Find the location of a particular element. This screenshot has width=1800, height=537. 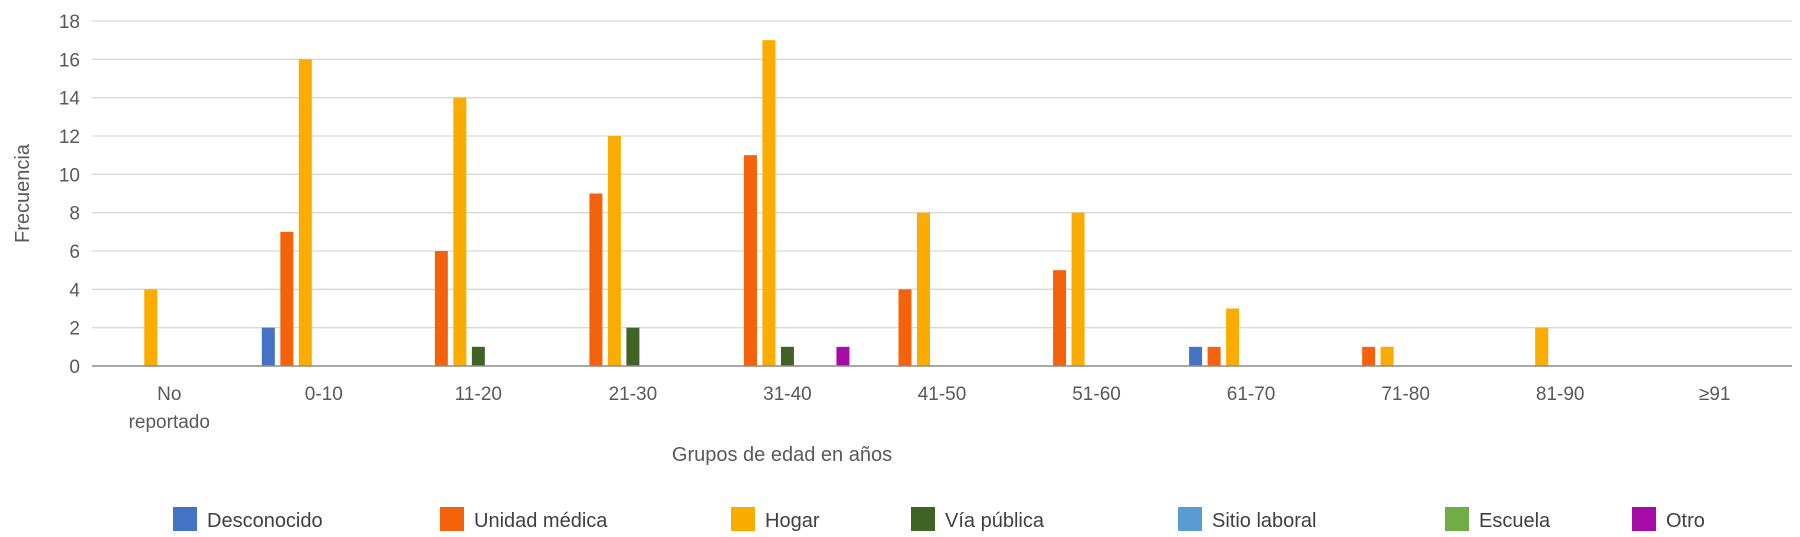

y-tick-label: 14 is located at coordinates (70, 99).